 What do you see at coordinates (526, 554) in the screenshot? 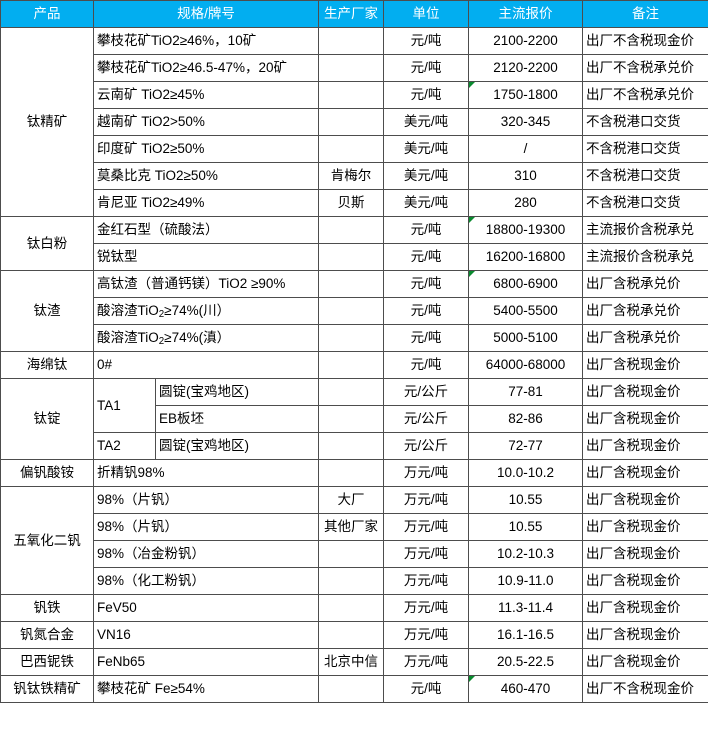
I see `price-cell: 10.2-10.3` at bounding box center [526, 554].